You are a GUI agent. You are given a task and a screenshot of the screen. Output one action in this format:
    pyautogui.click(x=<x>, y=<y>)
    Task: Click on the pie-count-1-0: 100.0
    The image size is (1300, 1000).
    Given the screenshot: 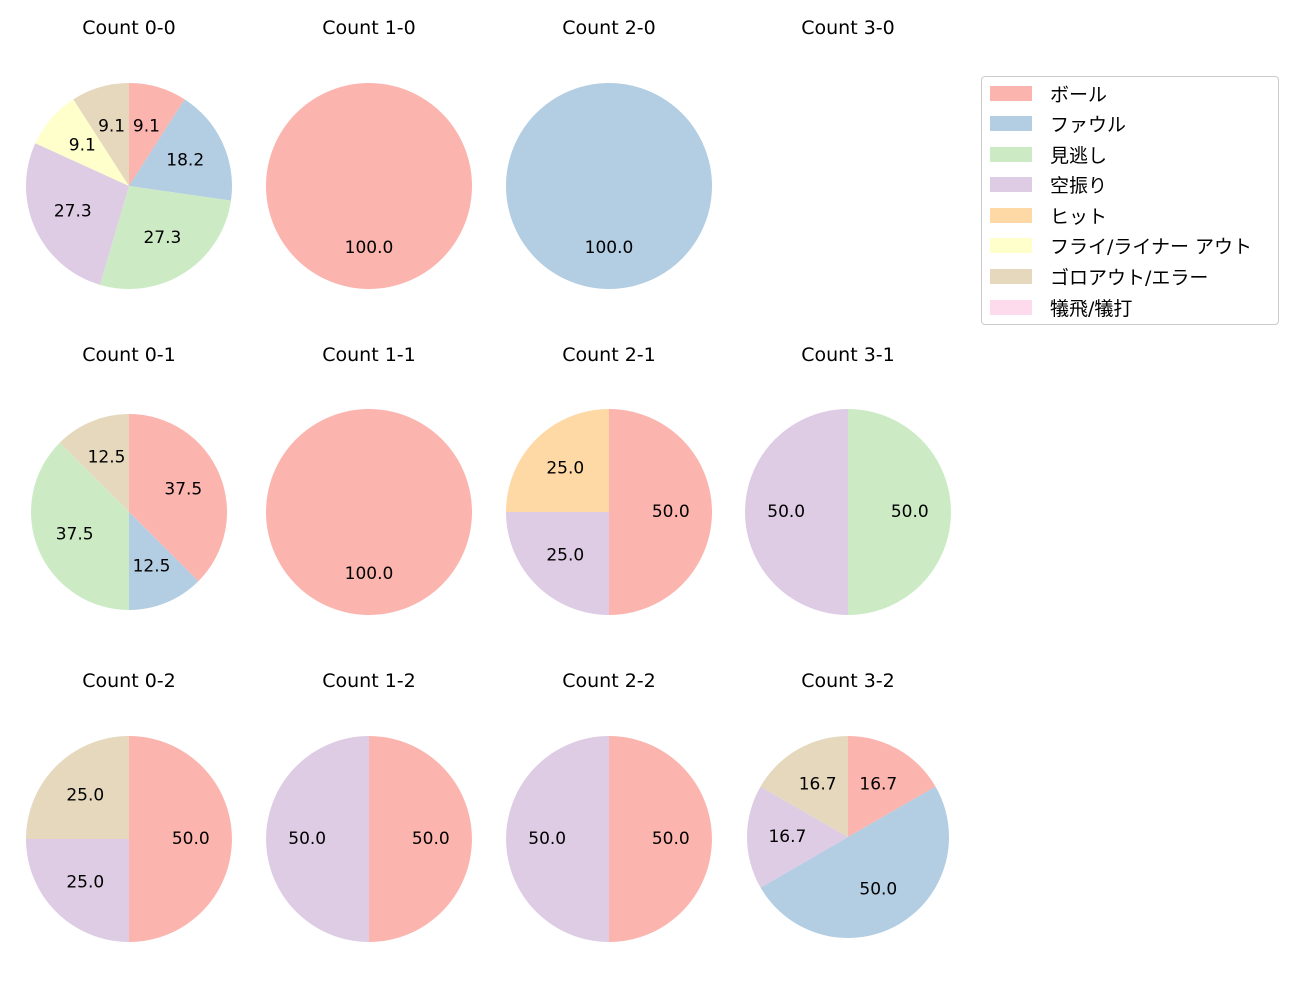 What is the action you would take?
    pyautogui.click(x=369, y=186)
    